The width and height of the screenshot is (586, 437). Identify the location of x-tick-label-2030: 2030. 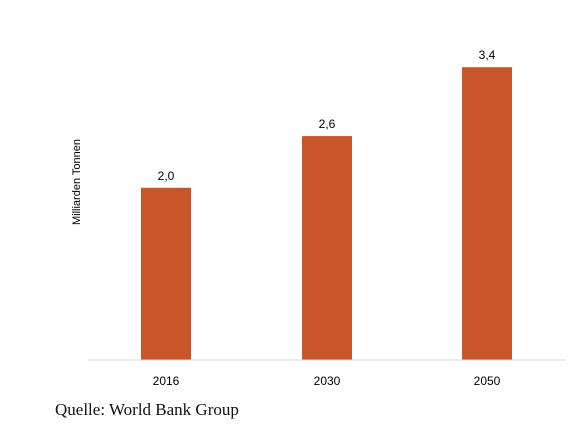
(327, 381).